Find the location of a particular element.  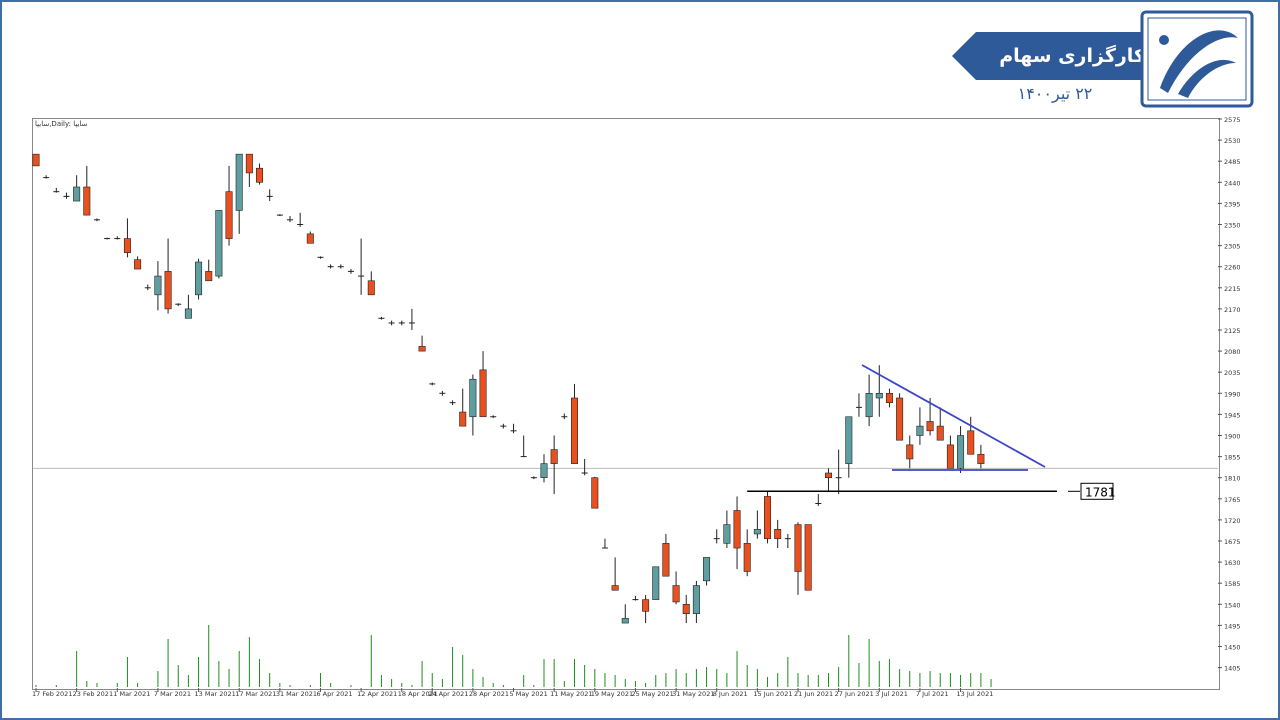

price-tick-label: 1765 is located at coordinates (1232, 500).